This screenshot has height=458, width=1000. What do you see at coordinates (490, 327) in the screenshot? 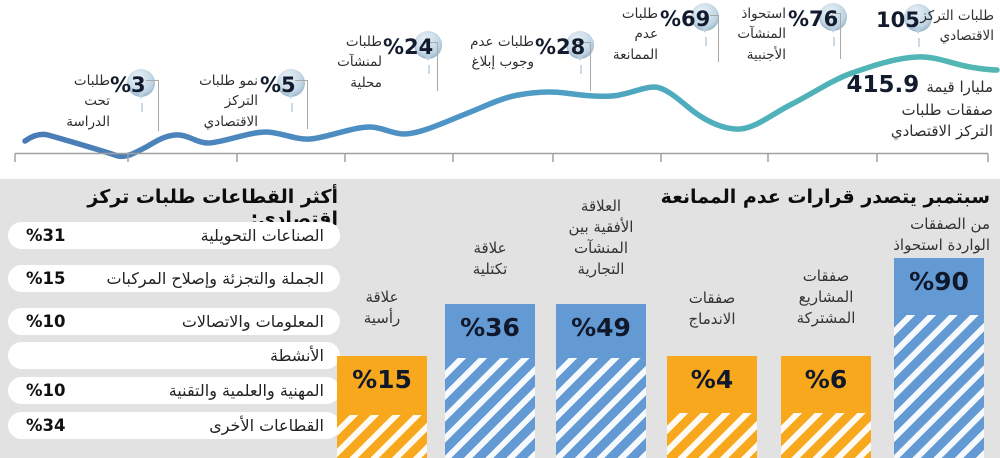
I see `bar-value: %36` at bounding box center [490, 327].